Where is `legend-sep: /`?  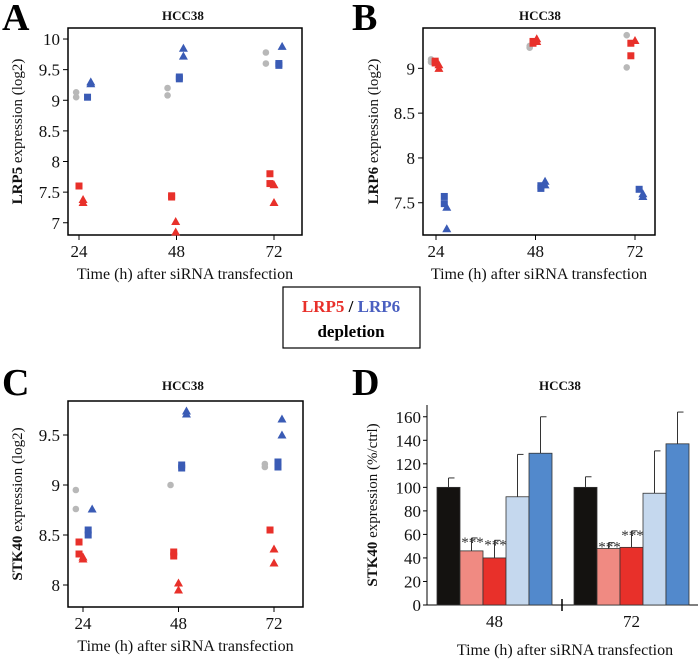
legend-sep: / is located at coordinates (350, 306).